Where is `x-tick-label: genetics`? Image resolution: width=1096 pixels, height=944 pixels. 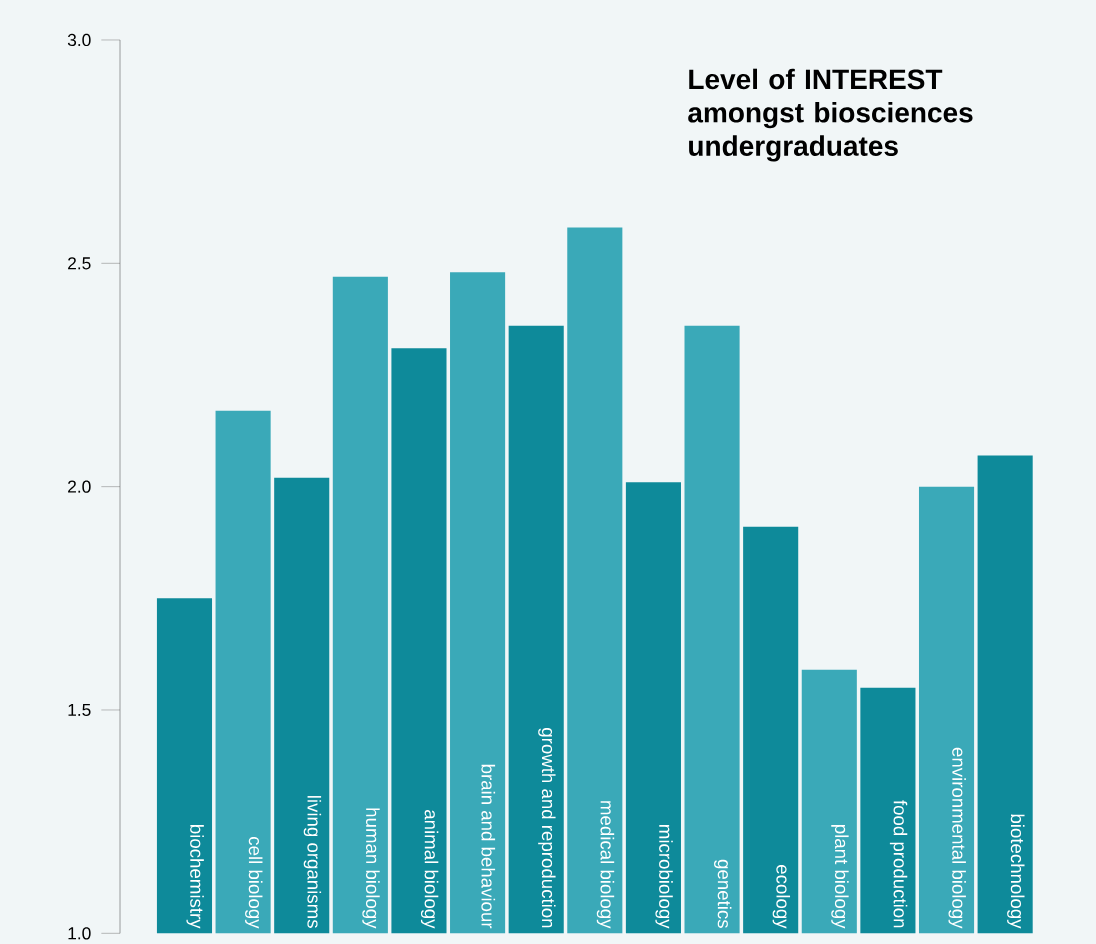 x-tick-label: genetics is located at coordinates (723, 893).